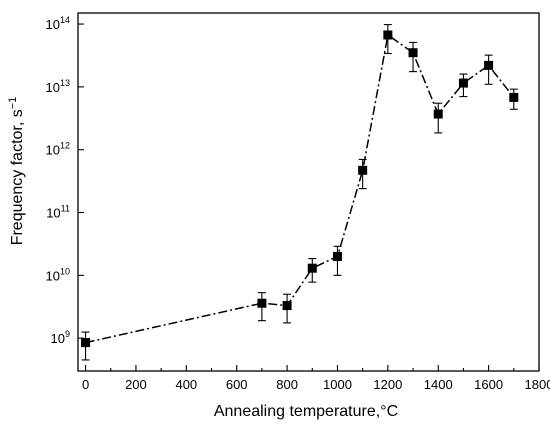  What do you see at coordinates (17, 177) in the screenshot?
I see `y-axis-label-text: Frequency factor, s` at bounding box center [17, 177].